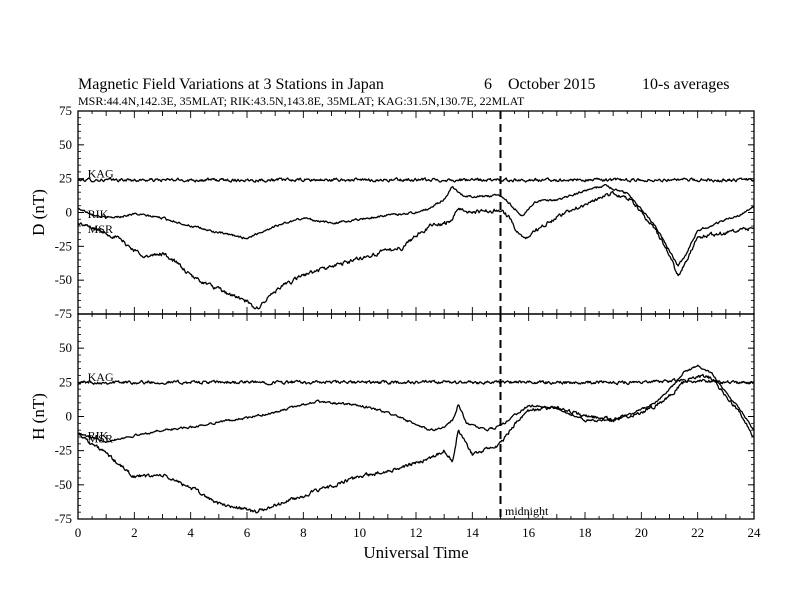 The width and height of the screenshot is (792, 612). Describe the element at coordinates (529, 532) in the screenshot. I see `x-tick-label: 16` at that location.